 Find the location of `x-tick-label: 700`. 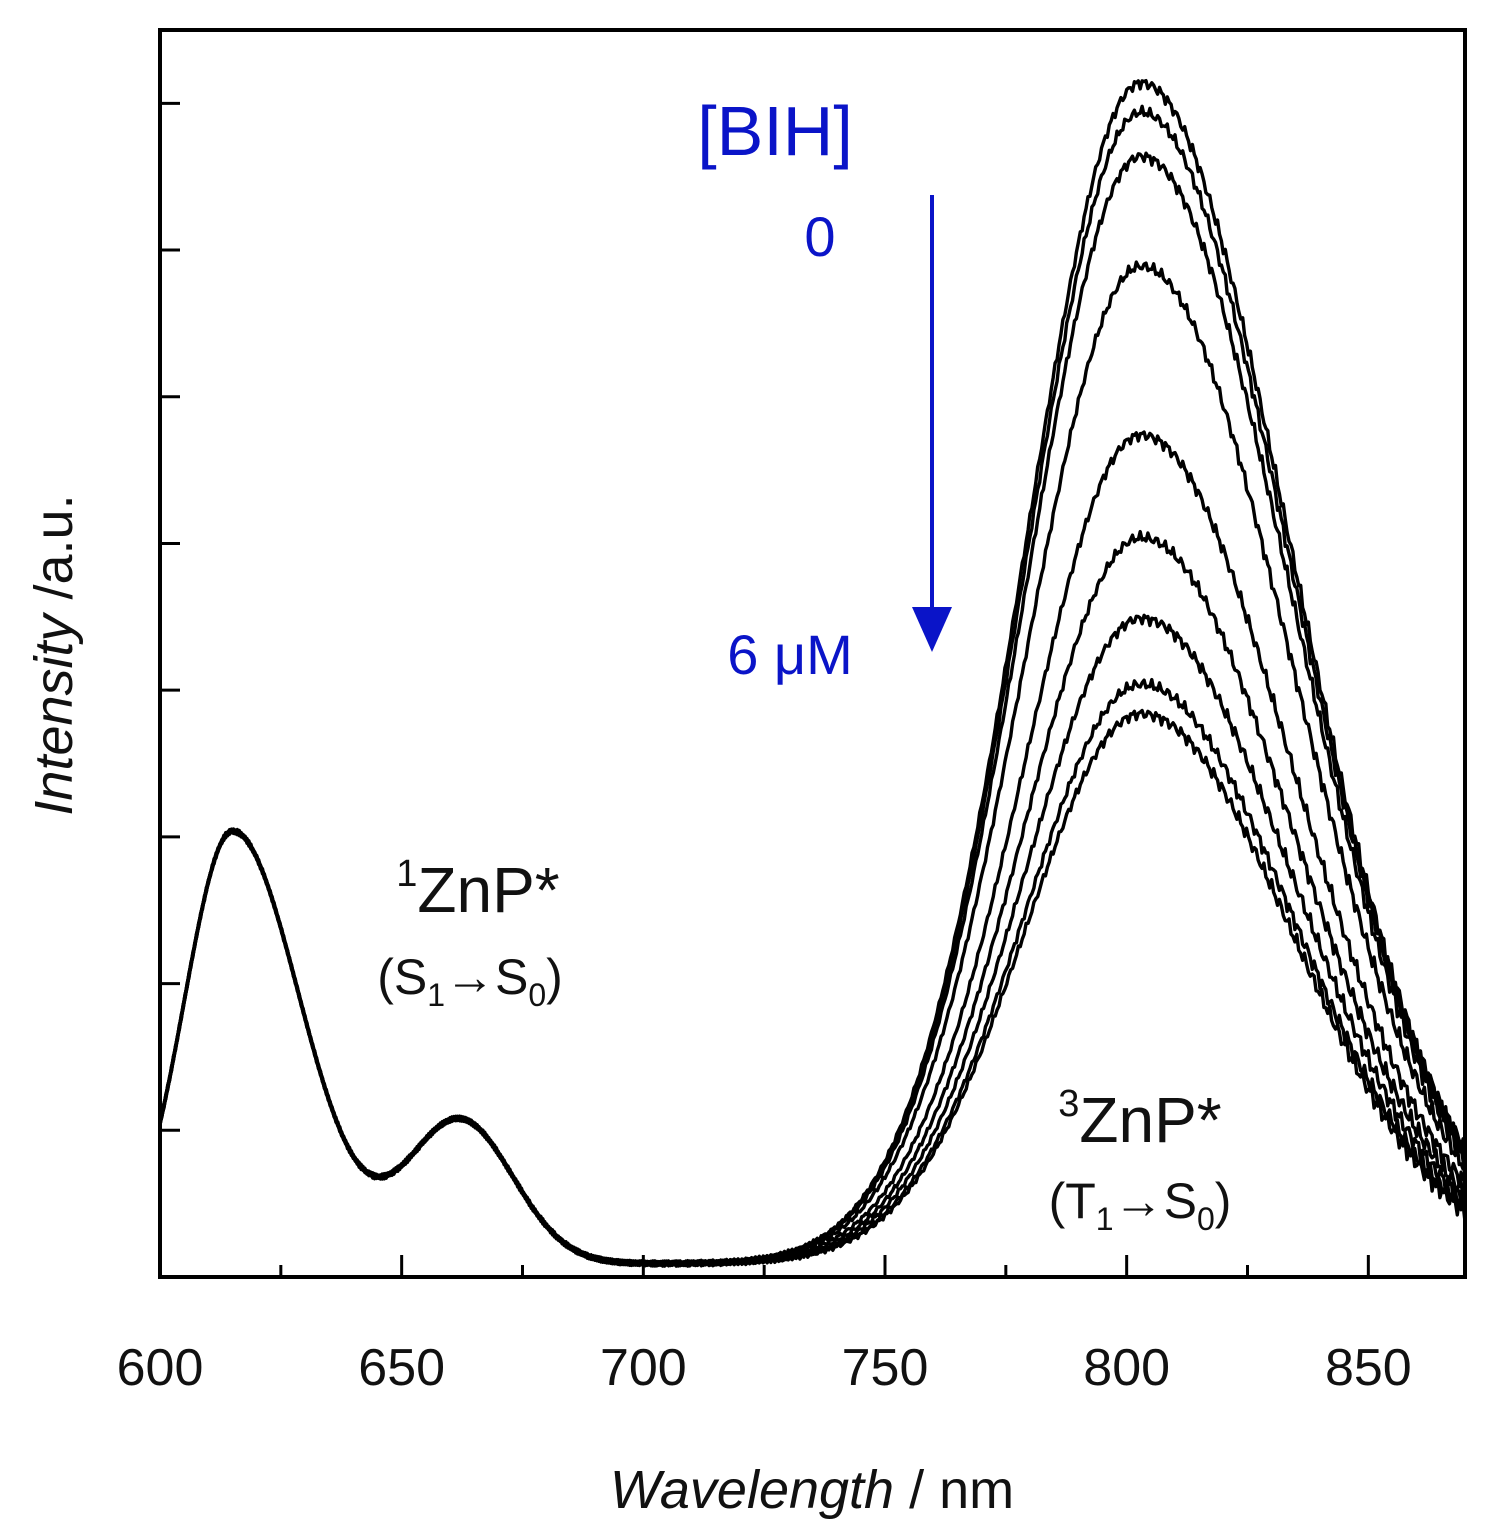

x-tick-label: 700 is located at coordinates (643, 1368).